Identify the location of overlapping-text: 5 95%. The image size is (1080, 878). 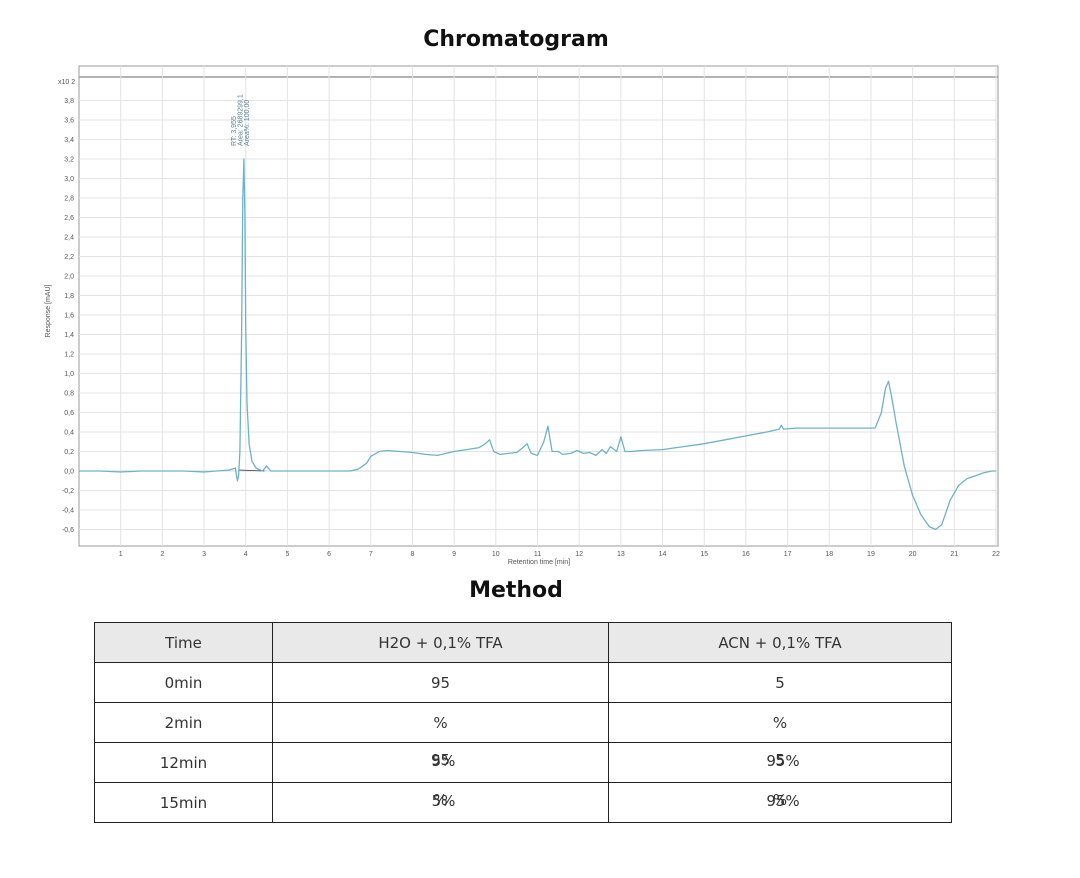
(780, 761).